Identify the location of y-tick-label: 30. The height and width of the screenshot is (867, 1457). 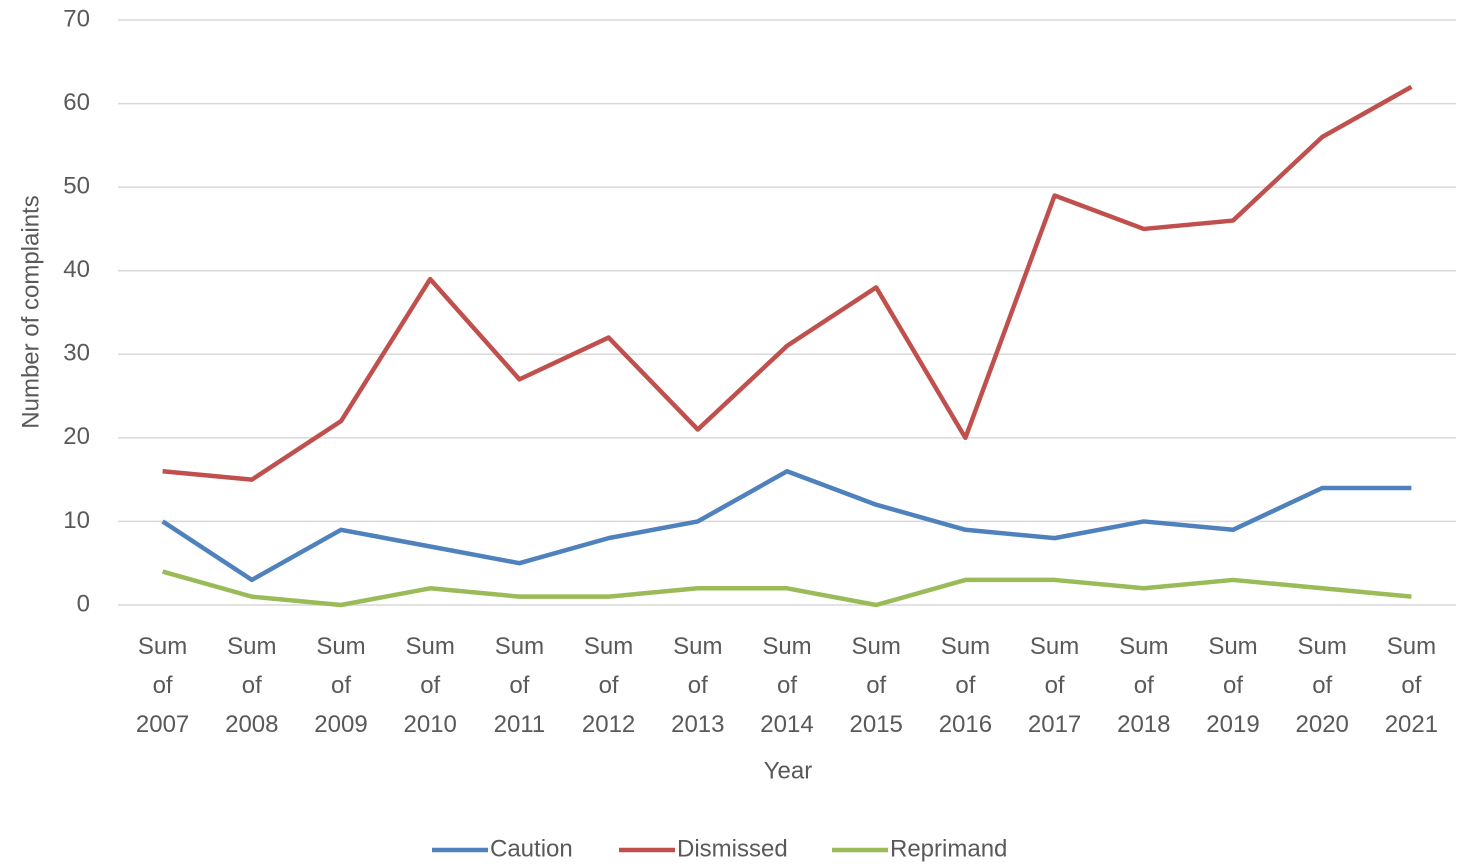
(76, 353).